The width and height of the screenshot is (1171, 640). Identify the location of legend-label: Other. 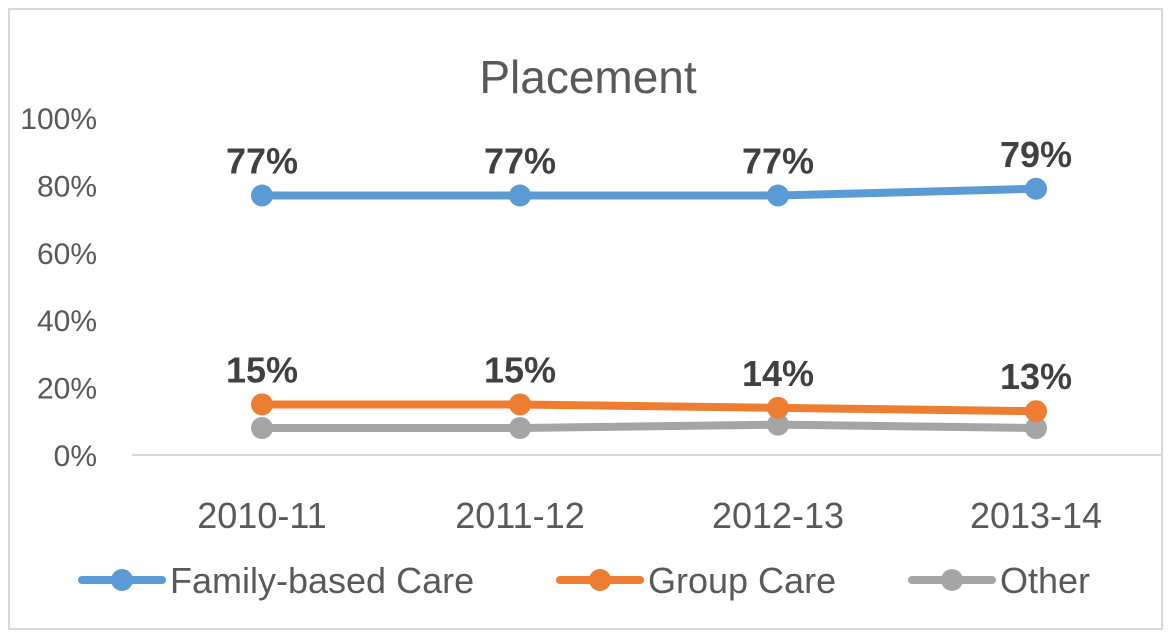
(1045, 580).